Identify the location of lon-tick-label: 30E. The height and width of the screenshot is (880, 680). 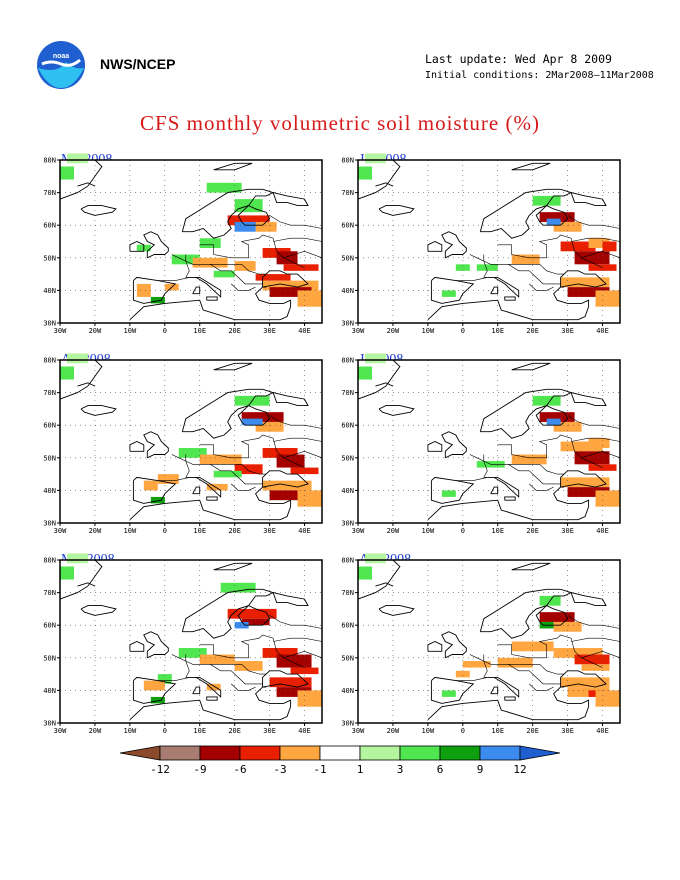
(567, 731).